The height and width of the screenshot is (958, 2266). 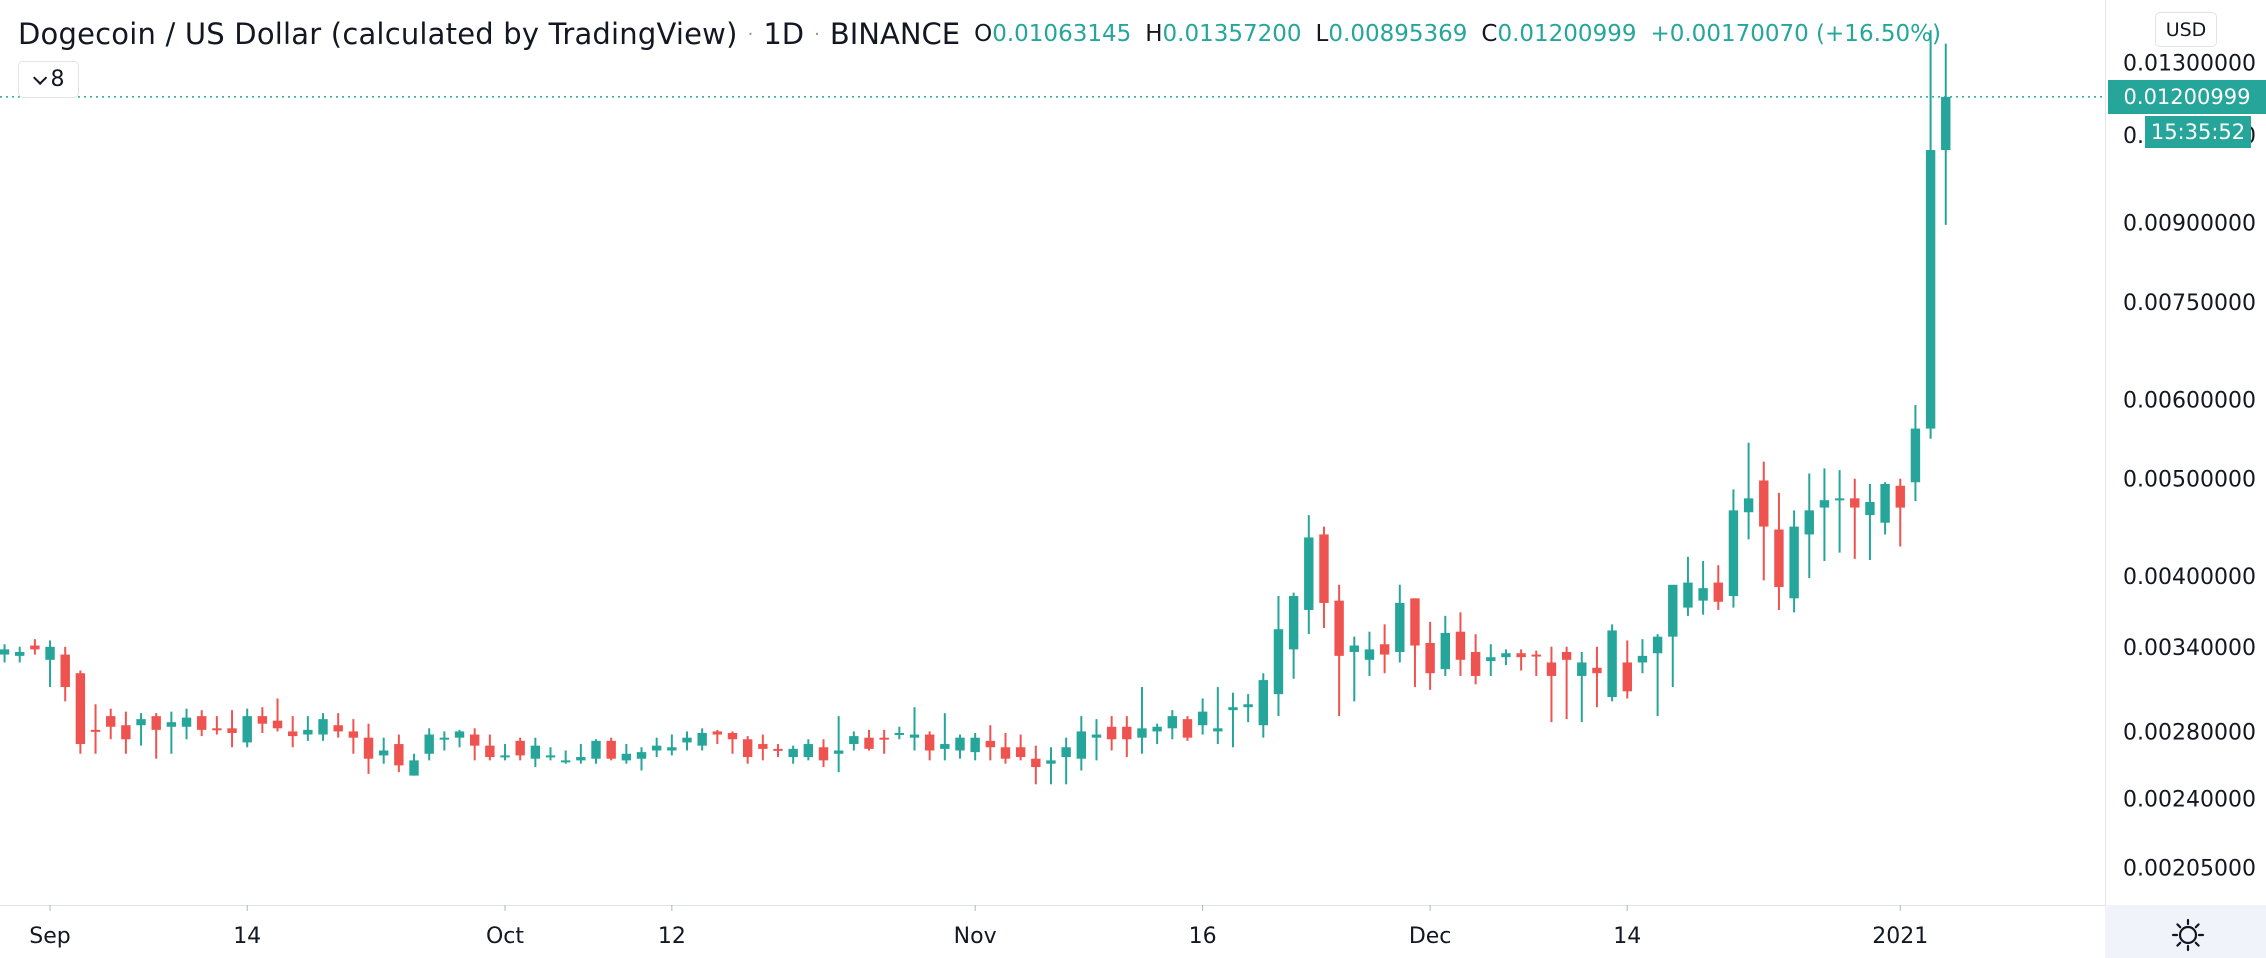 I want to click on x-tick-label: Nov, so click(x=975, y=936).